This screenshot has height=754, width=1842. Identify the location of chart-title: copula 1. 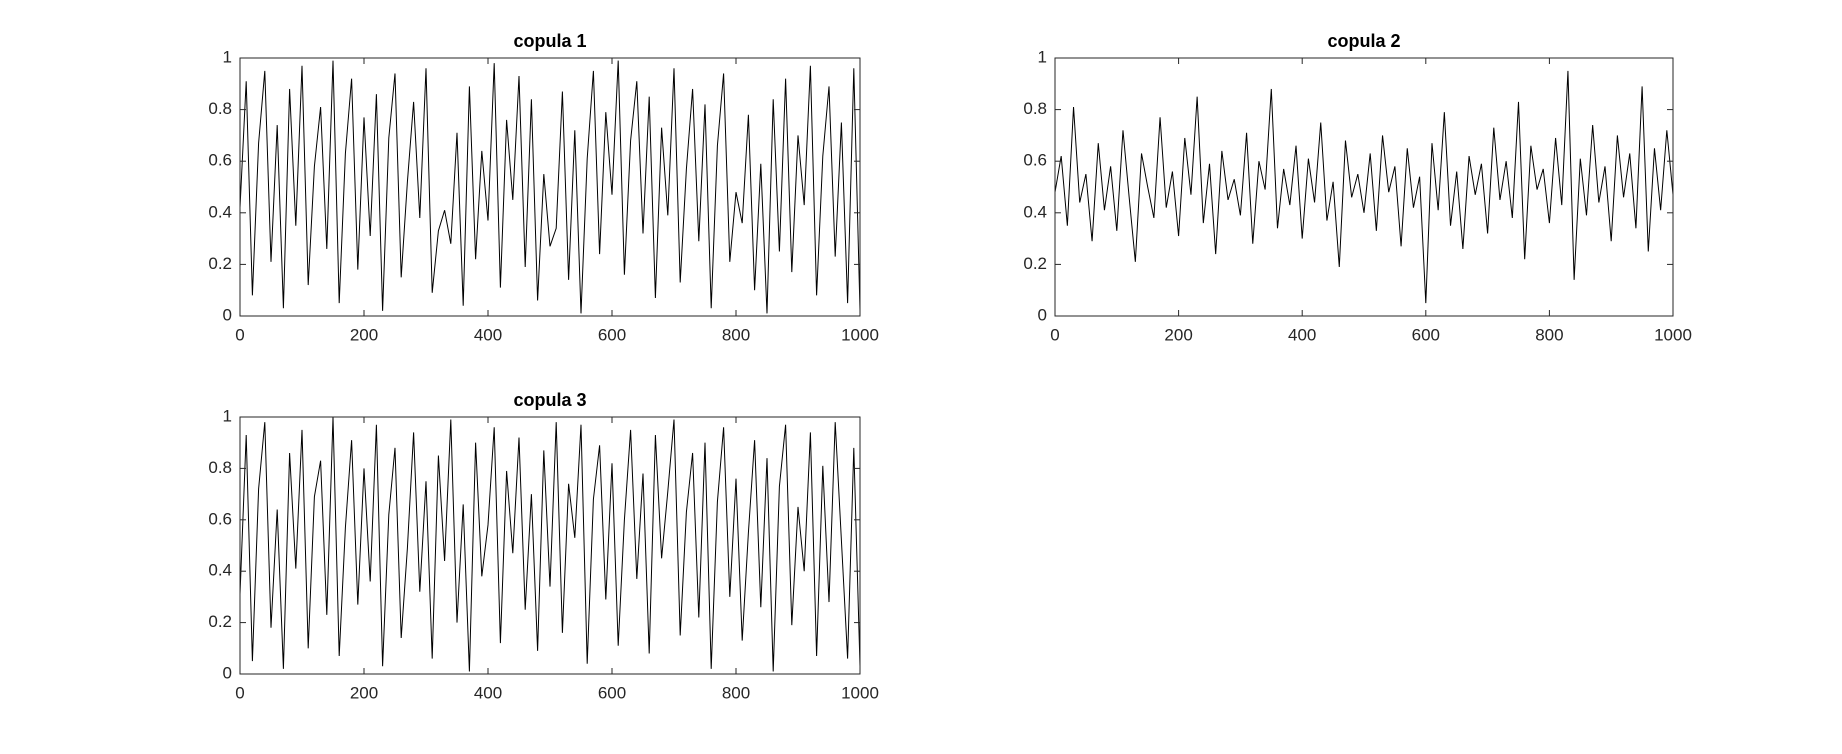
(549, 41).